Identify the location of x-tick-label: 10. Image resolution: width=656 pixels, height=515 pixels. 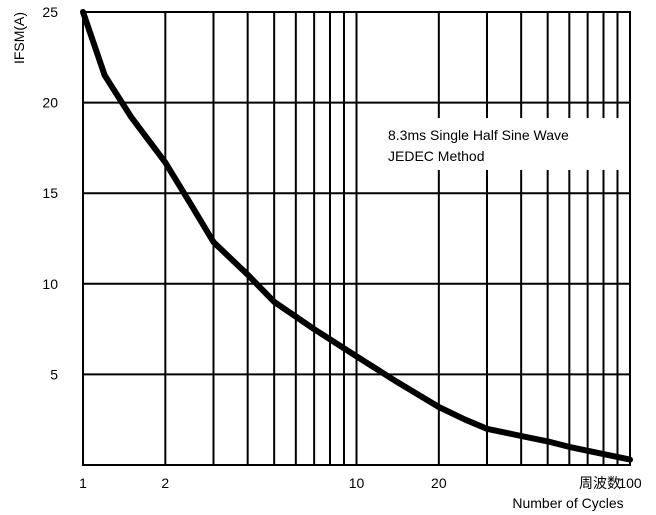
(357, 483).